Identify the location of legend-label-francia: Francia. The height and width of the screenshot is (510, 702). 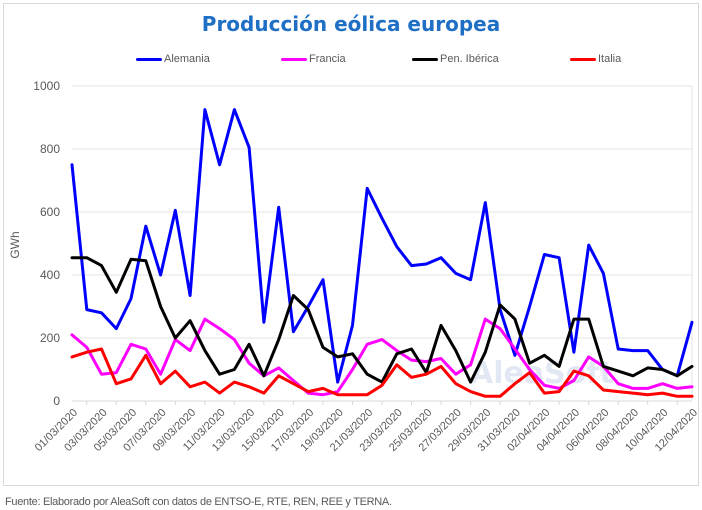
(327, 59).